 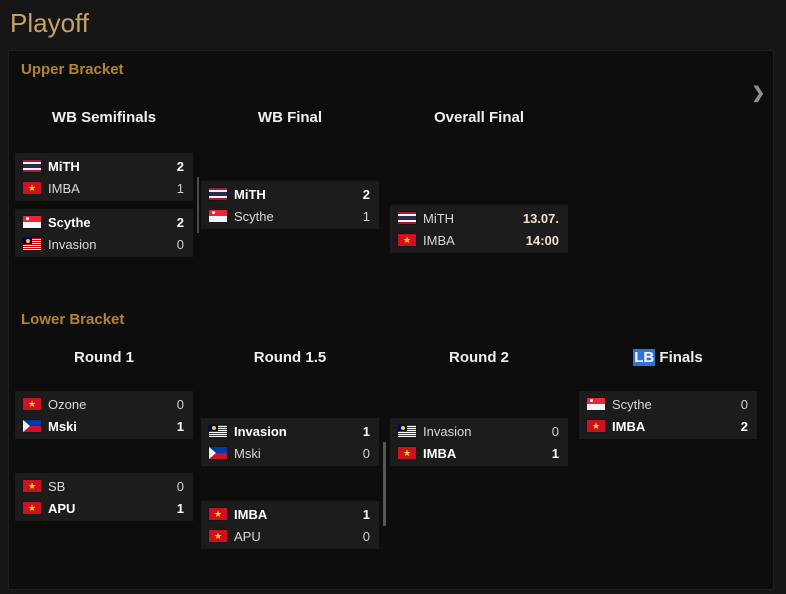 I want to click on match-lb-round2: Invasion 0 IMBA 1, so click(x=479, y=442).